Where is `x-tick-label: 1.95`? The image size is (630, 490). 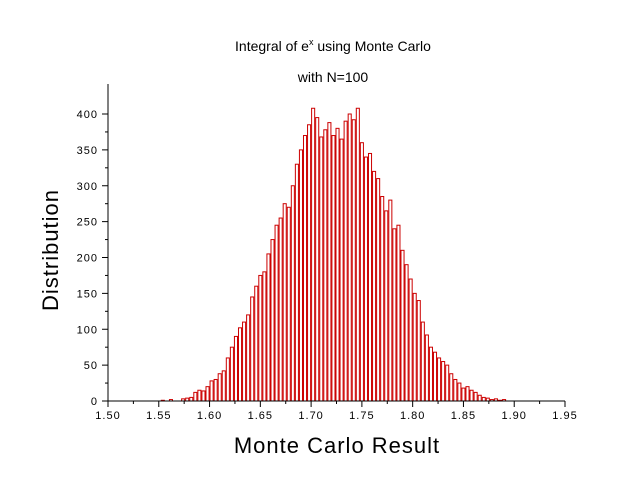
x-tick-label: 1.95 is located at coordinates (564, 416).